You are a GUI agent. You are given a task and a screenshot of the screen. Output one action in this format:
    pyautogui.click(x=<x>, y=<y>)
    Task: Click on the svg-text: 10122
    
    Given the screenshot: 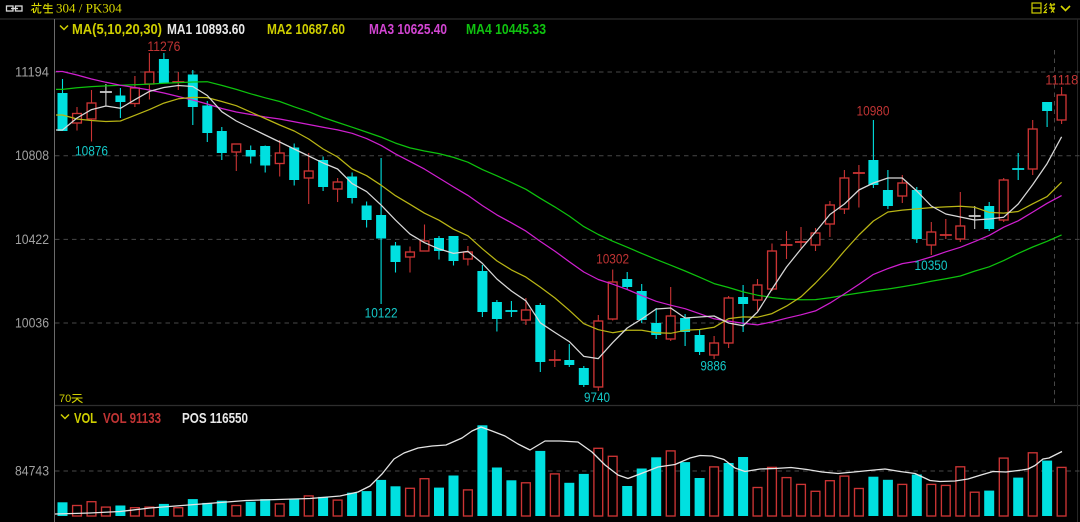 What is the action you would take?
    pyautogui.click(x=381, y=313)
    